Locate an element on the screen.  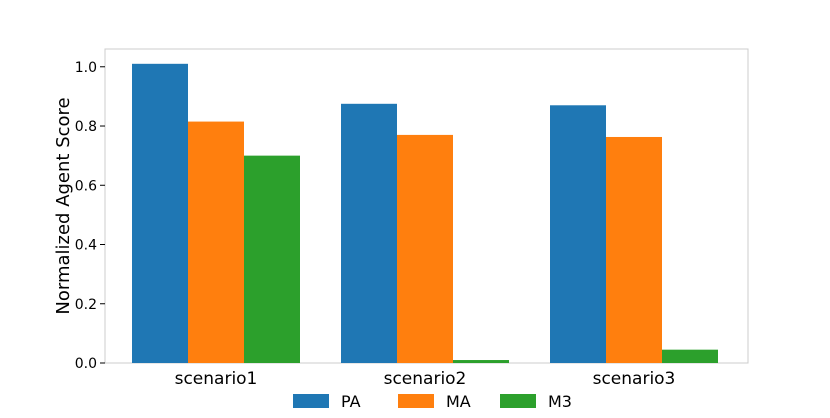
x-tick-label: scenario3 is located at coordinates (634, 379).